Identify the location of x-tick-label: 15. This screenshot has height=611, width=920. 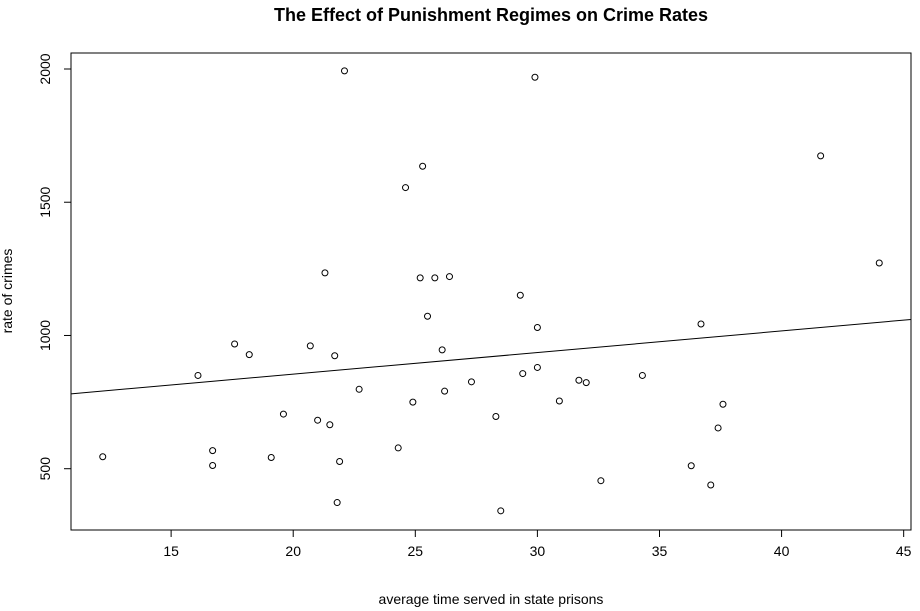
(171, 551).